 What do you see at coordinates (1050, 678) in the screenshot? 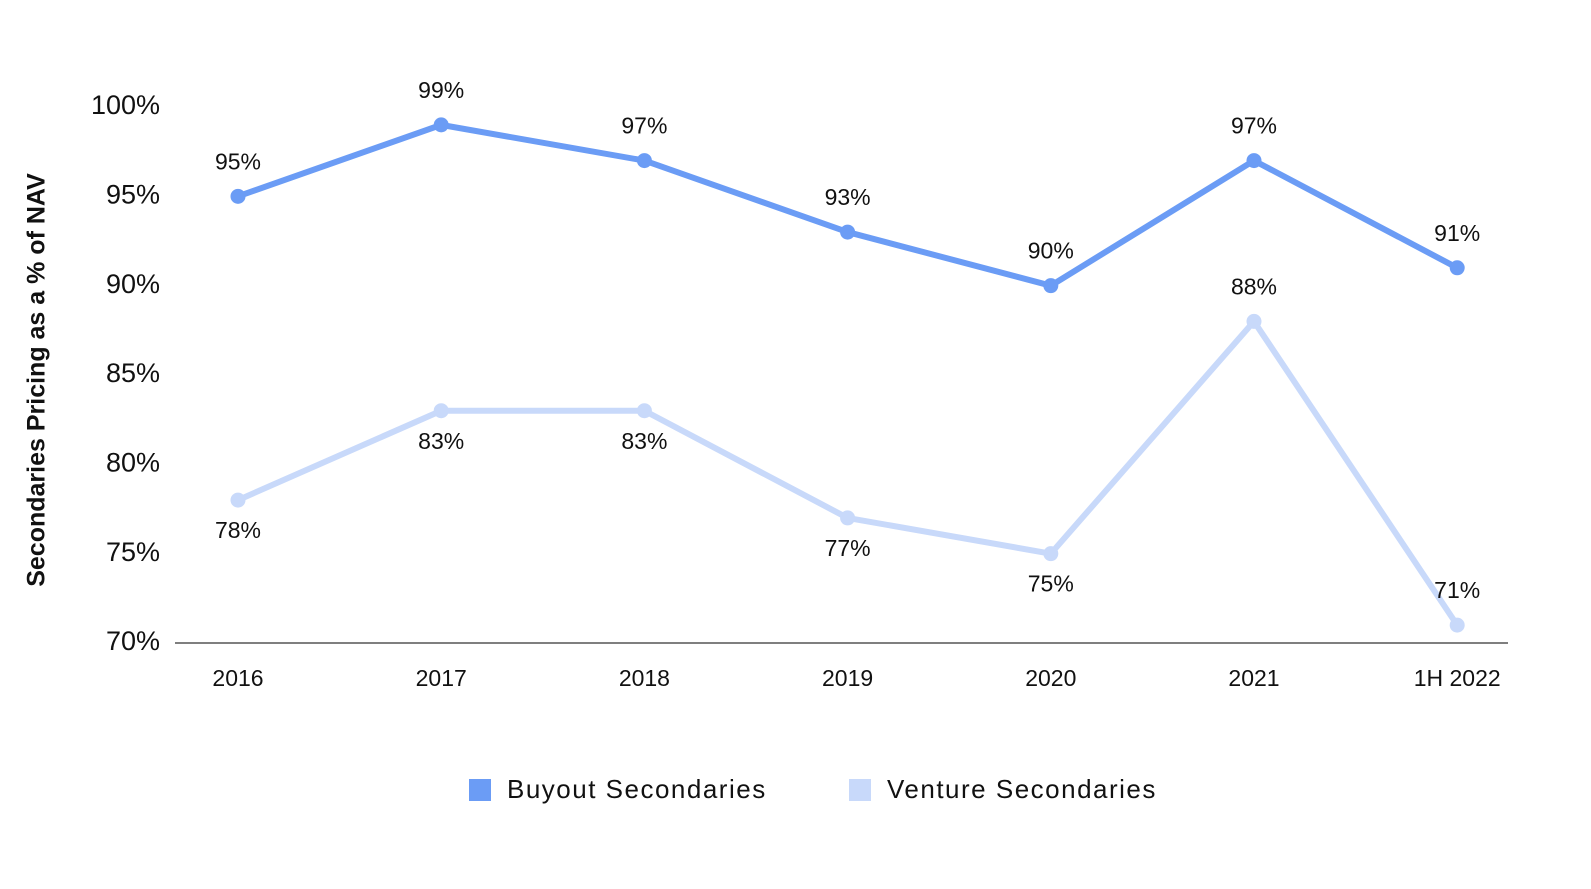
I see `x-tick-label: 2020` at bounding box center [1050, 678].